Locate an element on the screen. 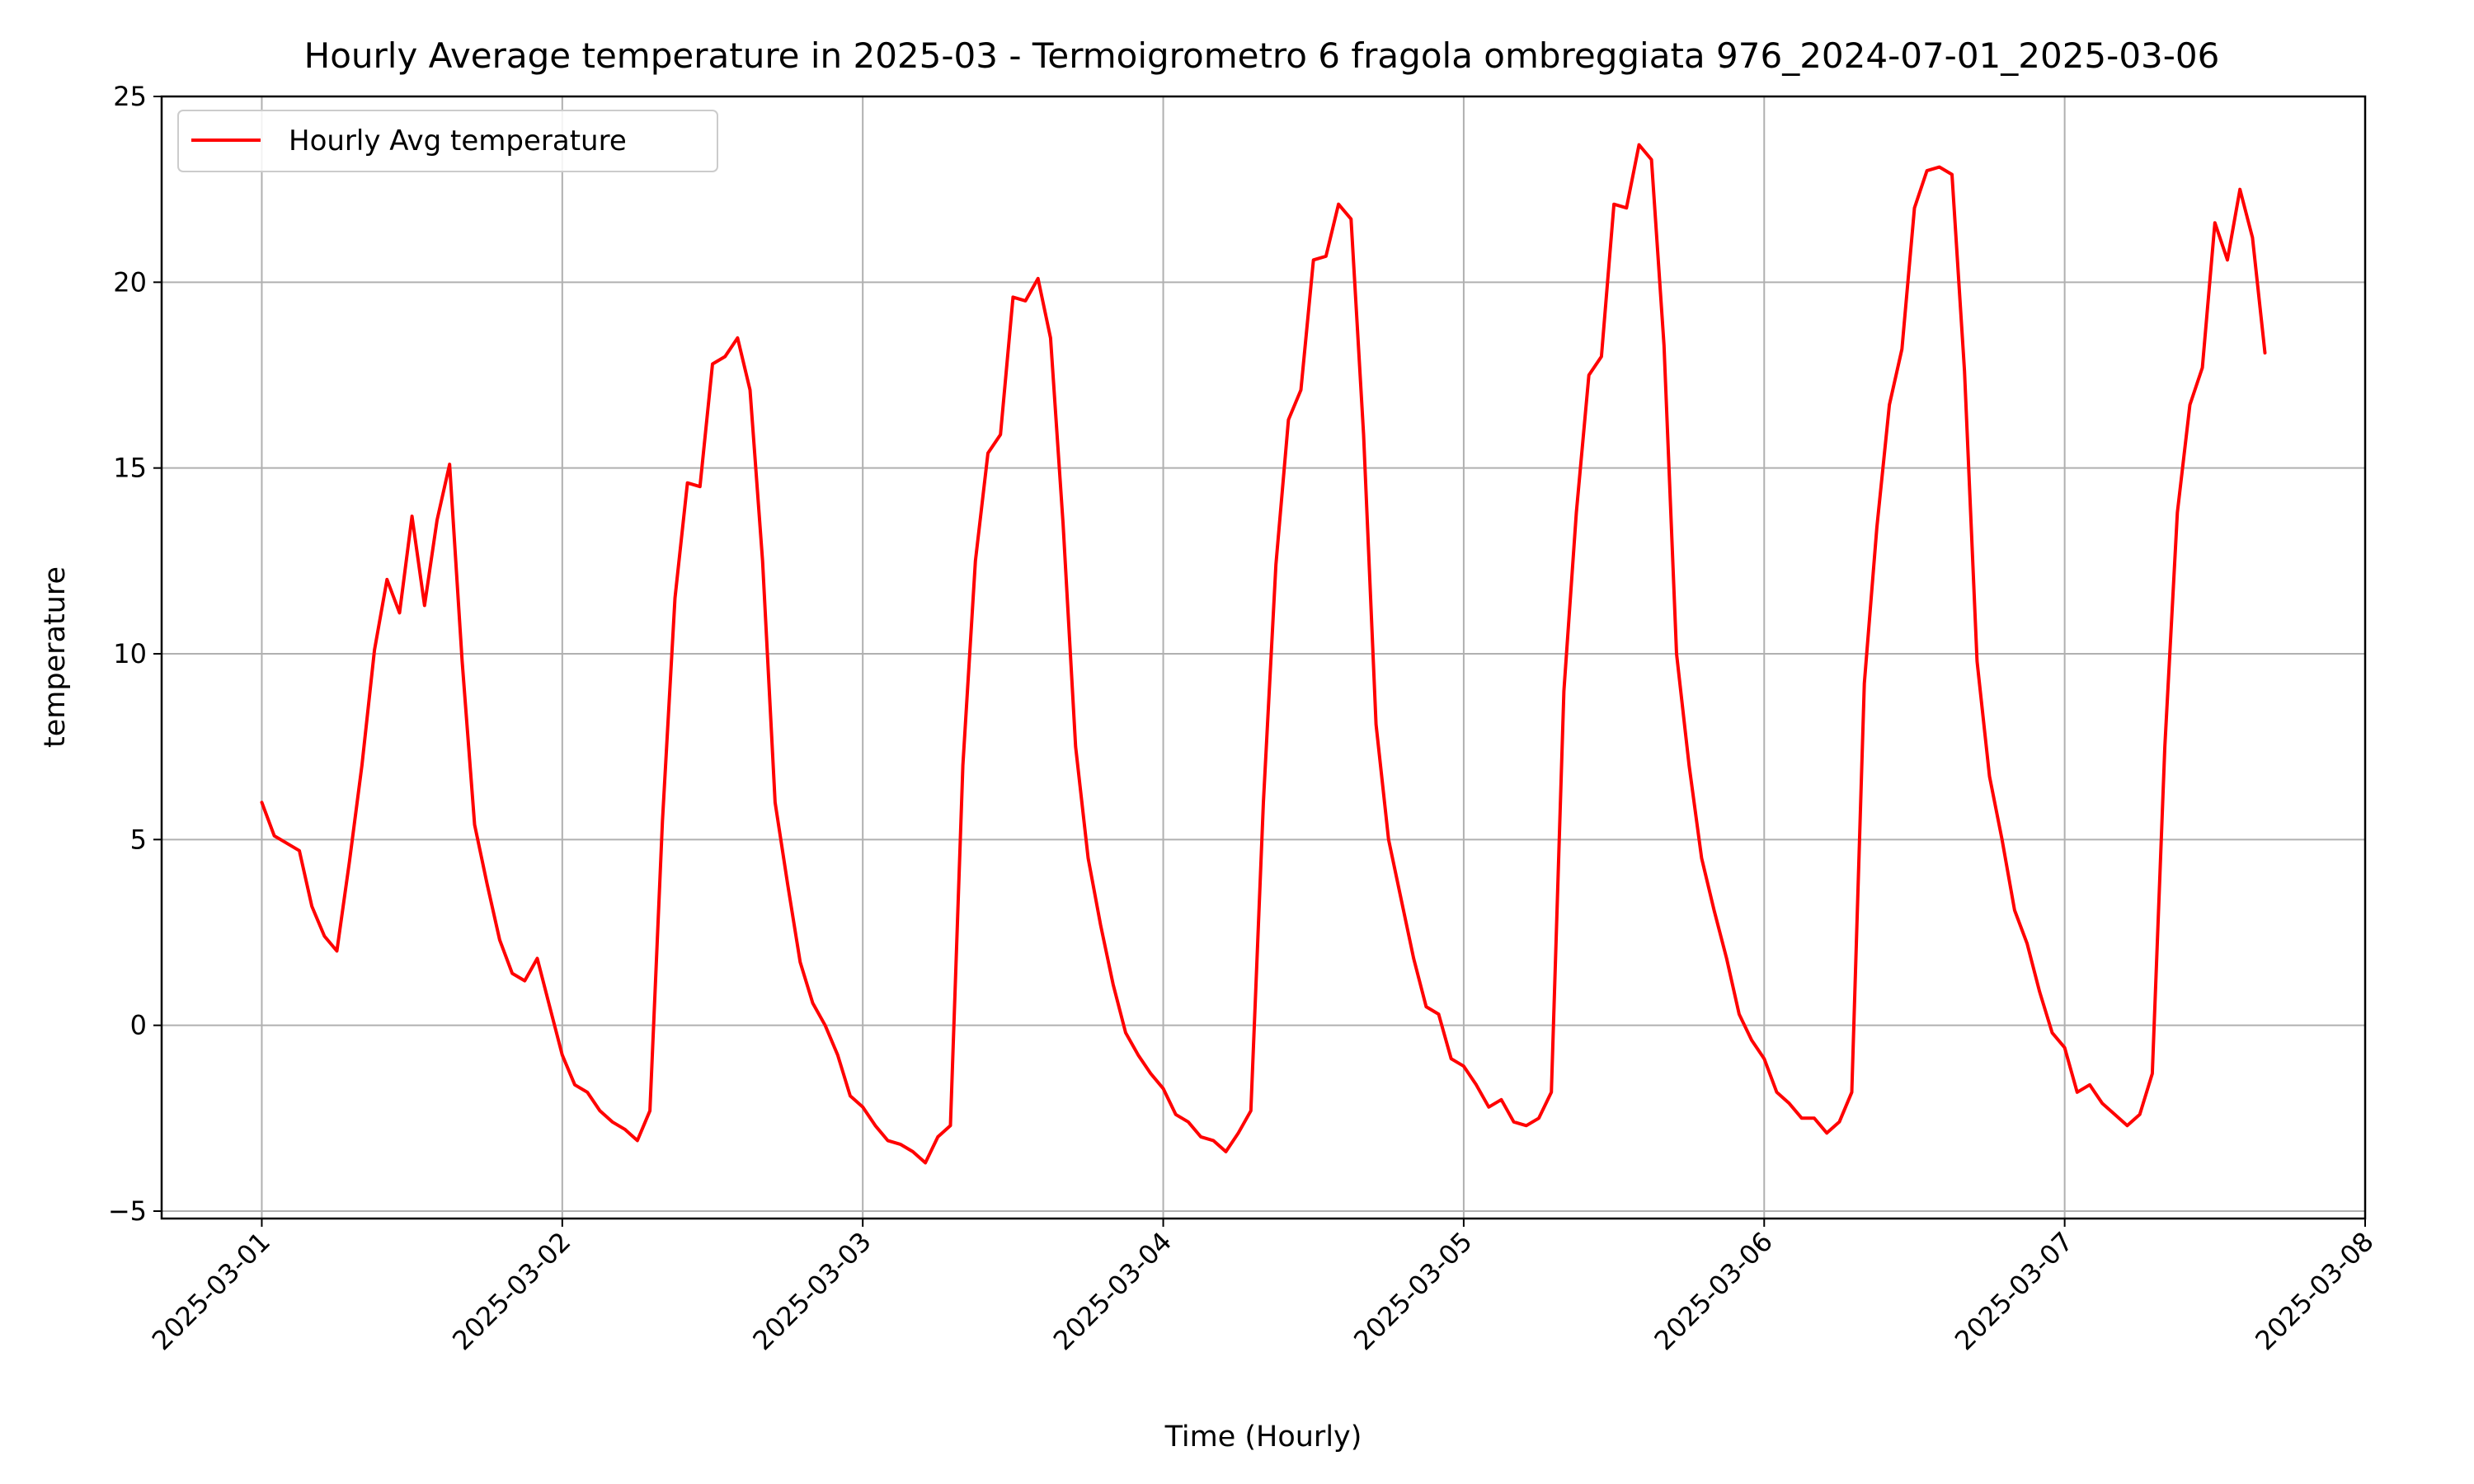 The width and height of the screenshot is (2474, 1484). y-tick-label: 10 is located at coordinates (130, 653).